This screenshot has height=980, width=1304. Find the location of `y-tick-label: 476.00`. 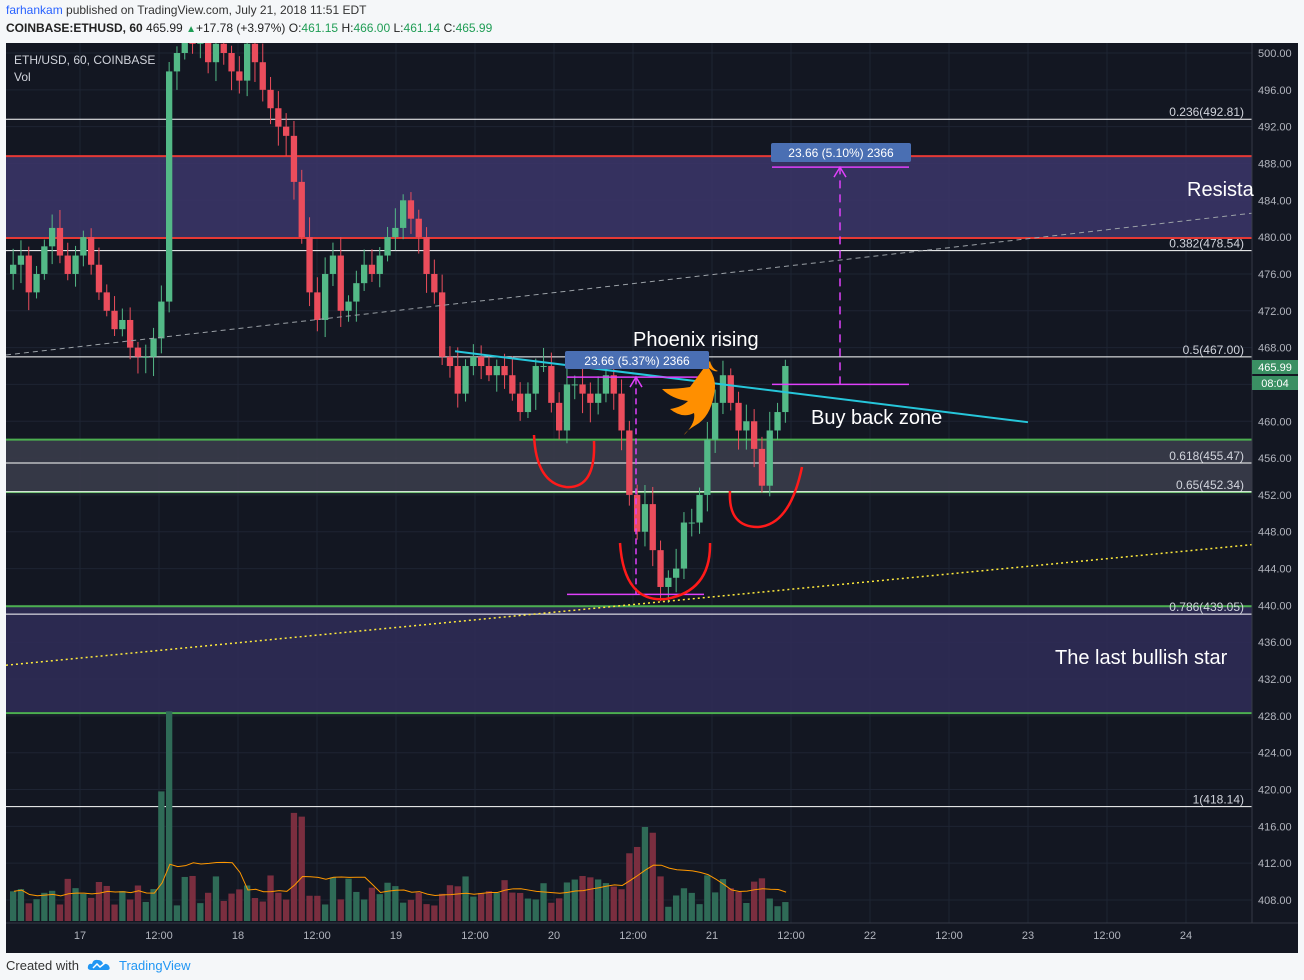

y-tick-label: 476.00 is located at coordinates (1275, 275).